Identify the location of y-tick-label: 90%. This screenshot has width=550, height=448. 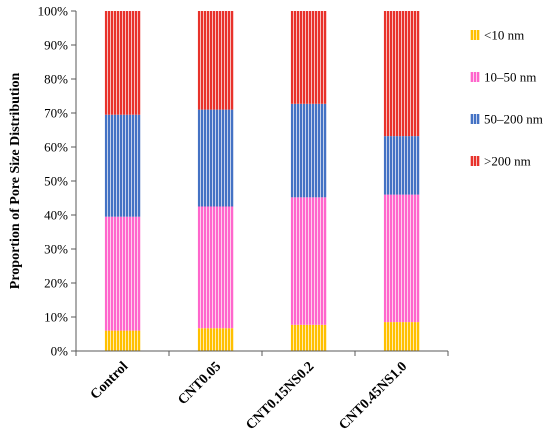
(56, 45).